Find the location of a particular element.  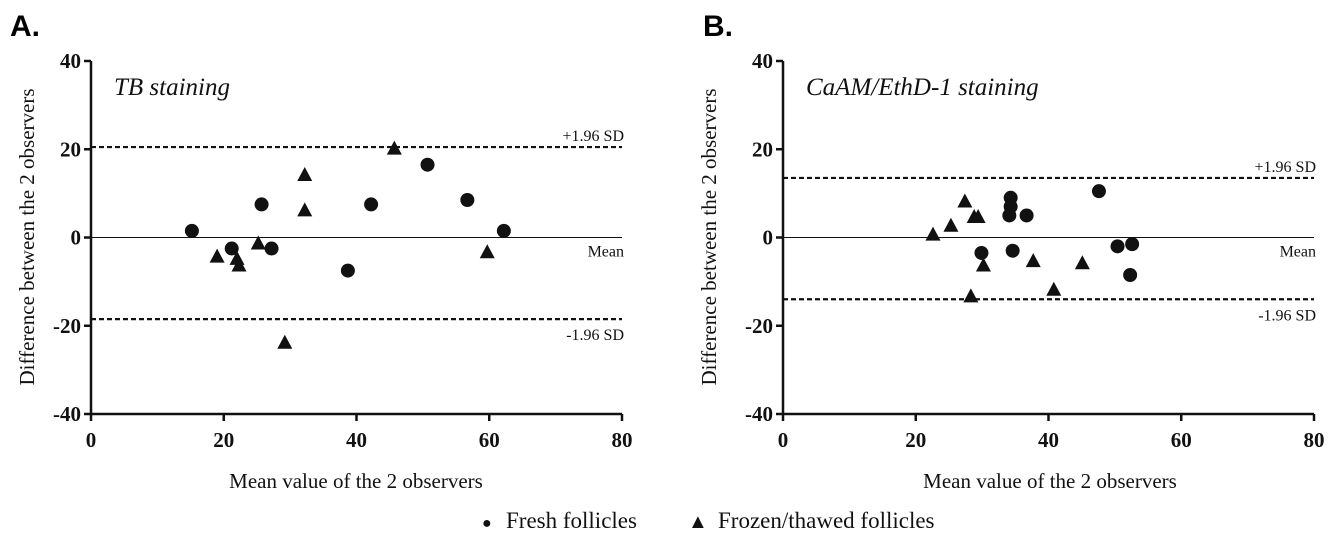

panel-a-x-tick-label: 40 is located at coordinates (356, 440).